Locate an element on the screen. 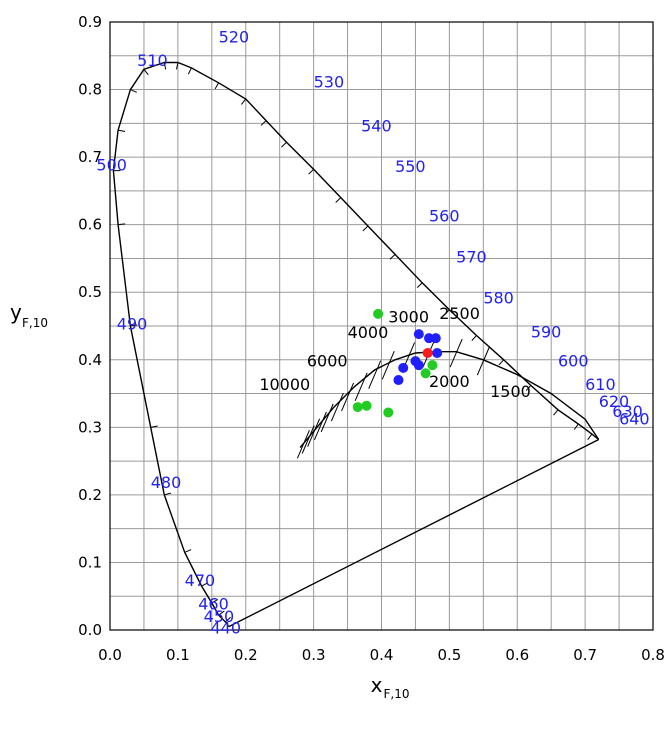 The height and width of the screenshot is (729, 665). x-axis-ticks: 0.0 0.1 0.2 0.3 0.4 0.5 0.6 0.7 0.8 is located at coordinates (381, 655).